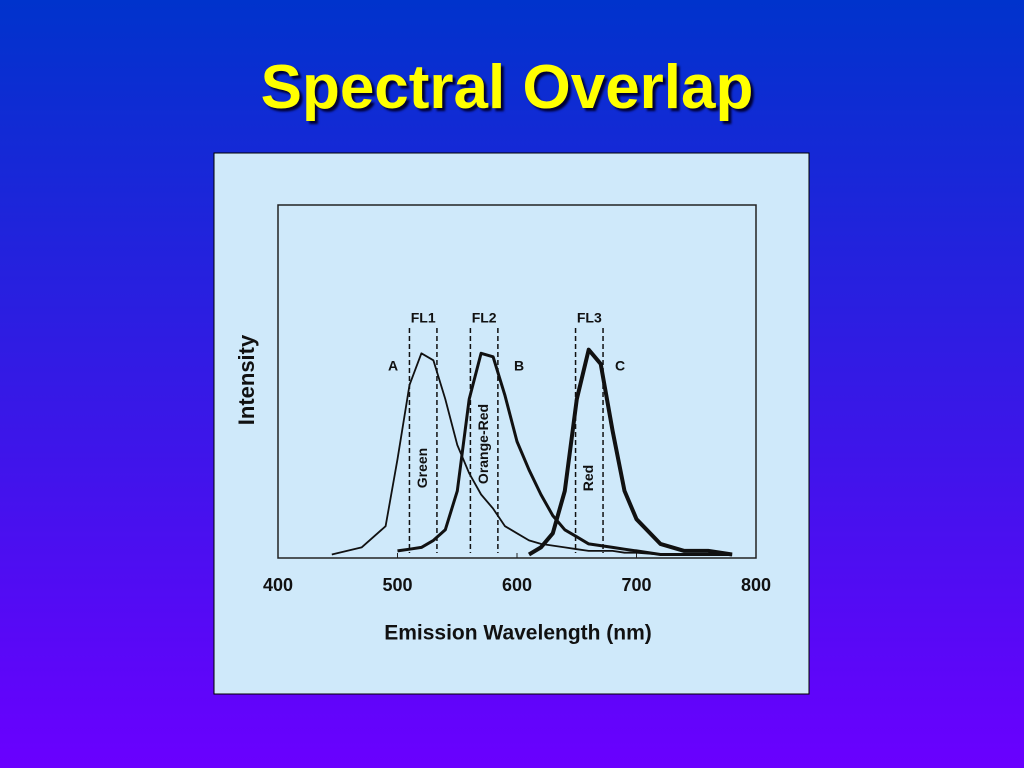 Image resolution: width=1024 pixels, height=768 pixels. Describe the element at coordinates (589, 318) in the screenshot. I see `band-name: FL3` at that location.